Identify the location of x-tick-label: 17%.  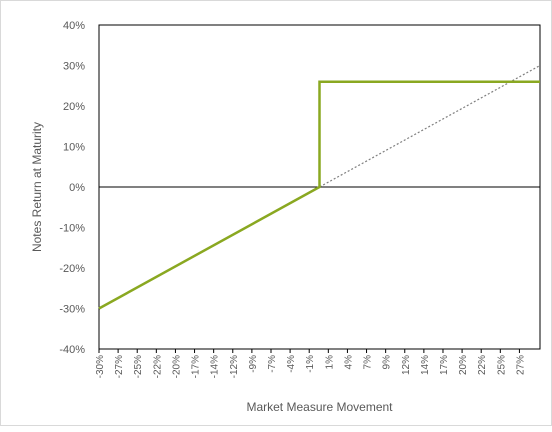
(444, 365).